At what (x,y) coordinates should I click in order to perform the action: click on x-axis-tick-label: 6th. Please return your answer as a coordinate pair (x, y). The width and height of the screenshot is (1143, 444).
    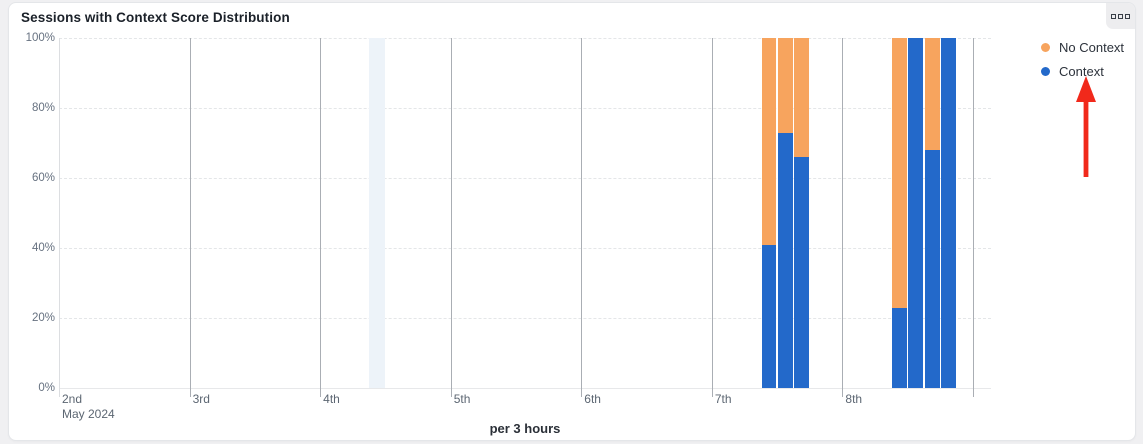
    Looking at the image, I should click on (592, 399).